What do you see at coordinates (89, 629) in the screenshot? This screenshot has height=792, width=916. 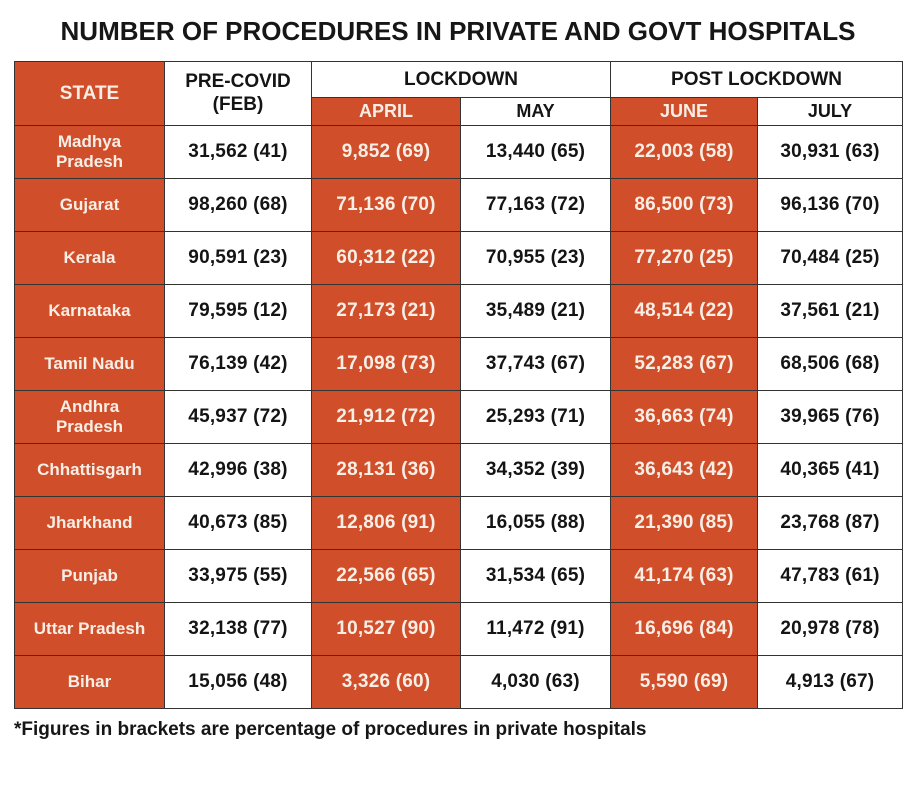 I see `state-name: Uttar Pradesh` at bounding box center [89, 629].